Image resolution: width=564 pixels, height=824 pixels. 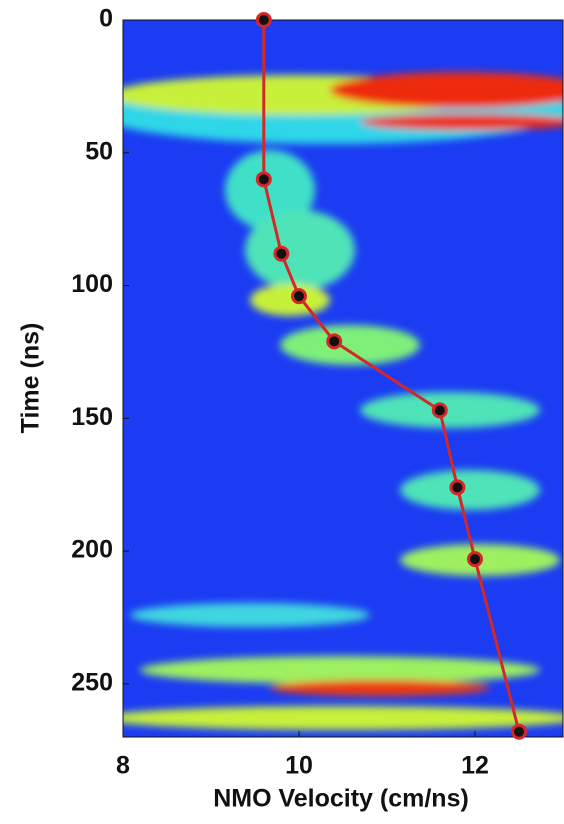 I want to click on y-tick-label: 200, so click(x=92, y=550).